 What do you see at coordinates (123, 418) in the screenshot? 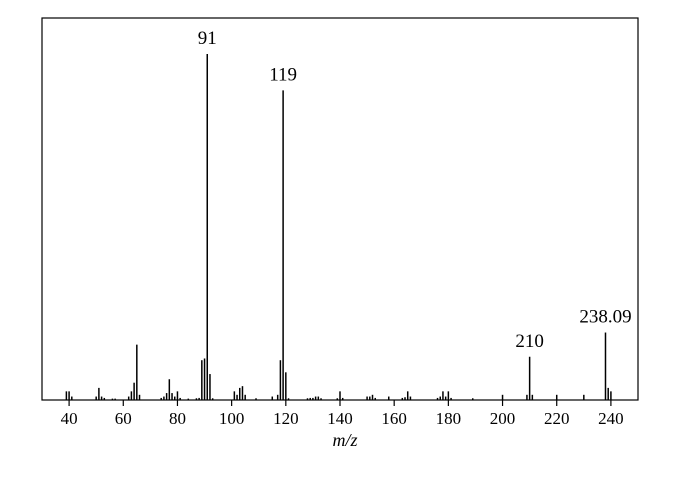
I see `x-tick-label-1: 60` at bounding box center [123, 418].